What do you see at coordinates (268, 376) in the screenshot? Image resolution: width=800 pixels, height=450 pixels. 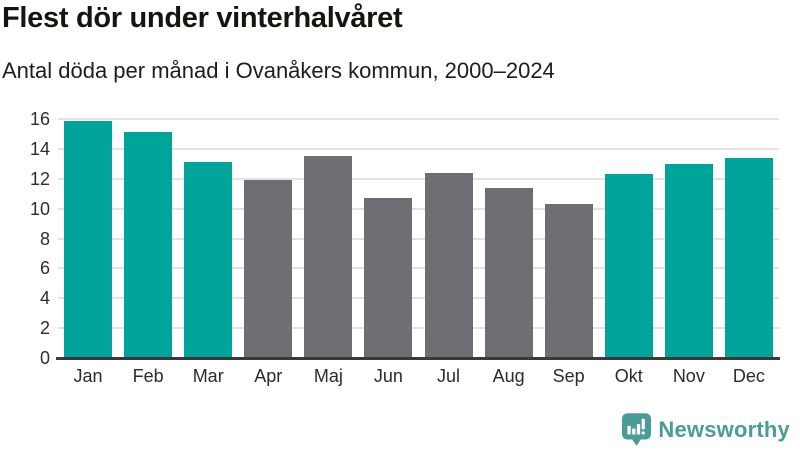 I see `x-tick-label: Apr` at bounding box center [268, 376].